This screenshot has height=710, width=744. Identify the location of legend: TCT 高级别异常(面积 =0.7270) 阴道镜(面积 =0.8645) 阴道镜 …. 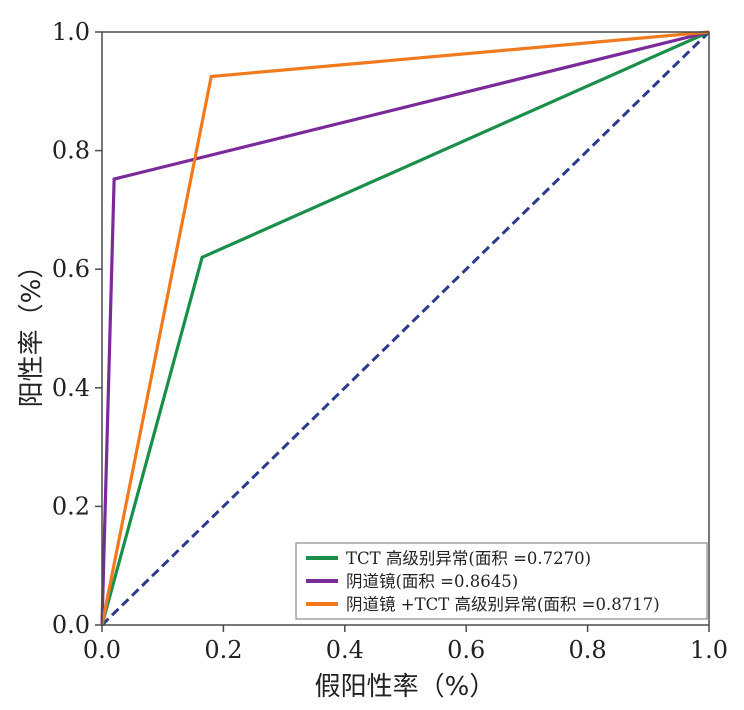
(501, 581).